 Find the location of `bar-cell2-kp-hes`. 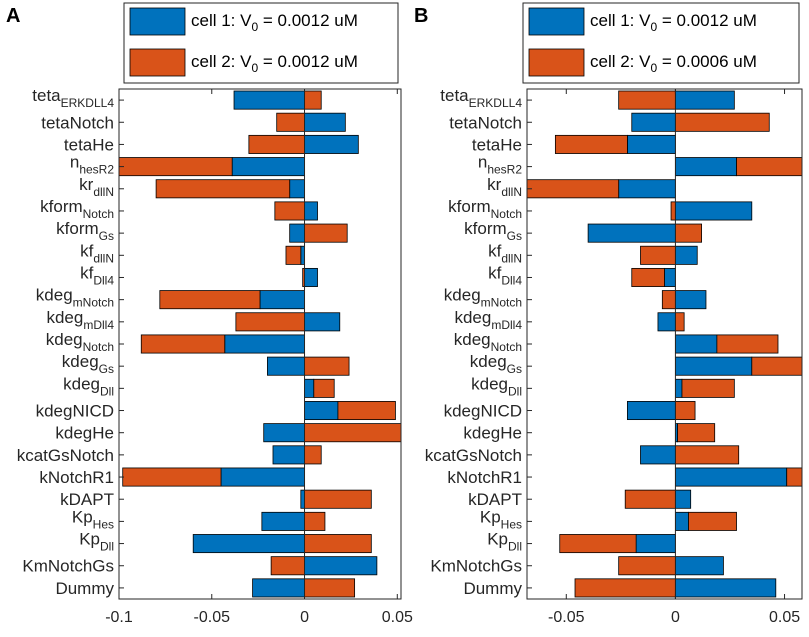

bar-cell2-kp-hes is located at coordinates (712, 521).